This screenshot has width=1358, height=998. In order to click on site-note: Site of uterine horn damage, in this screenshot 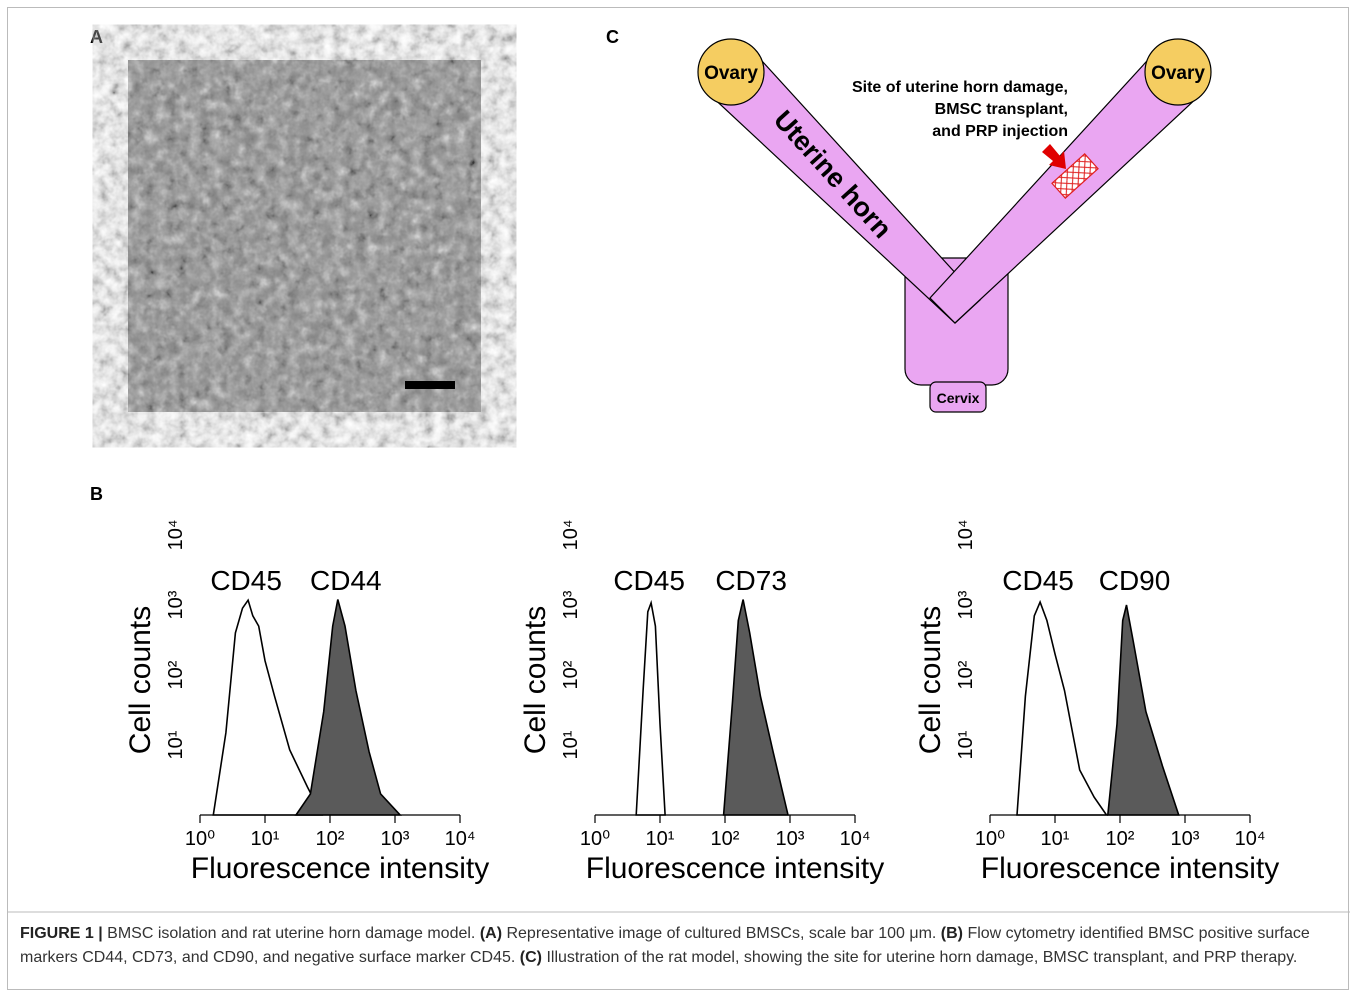, I will do `click(960, 87)`.